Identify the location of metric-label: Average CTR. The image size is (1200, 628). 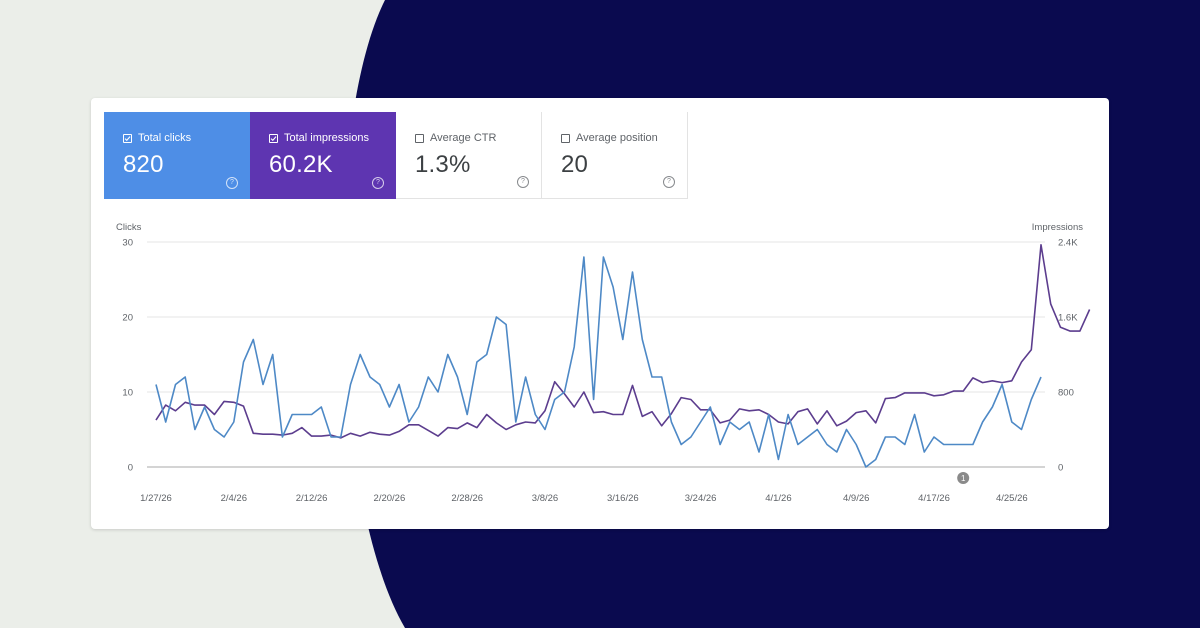
(463, 138).